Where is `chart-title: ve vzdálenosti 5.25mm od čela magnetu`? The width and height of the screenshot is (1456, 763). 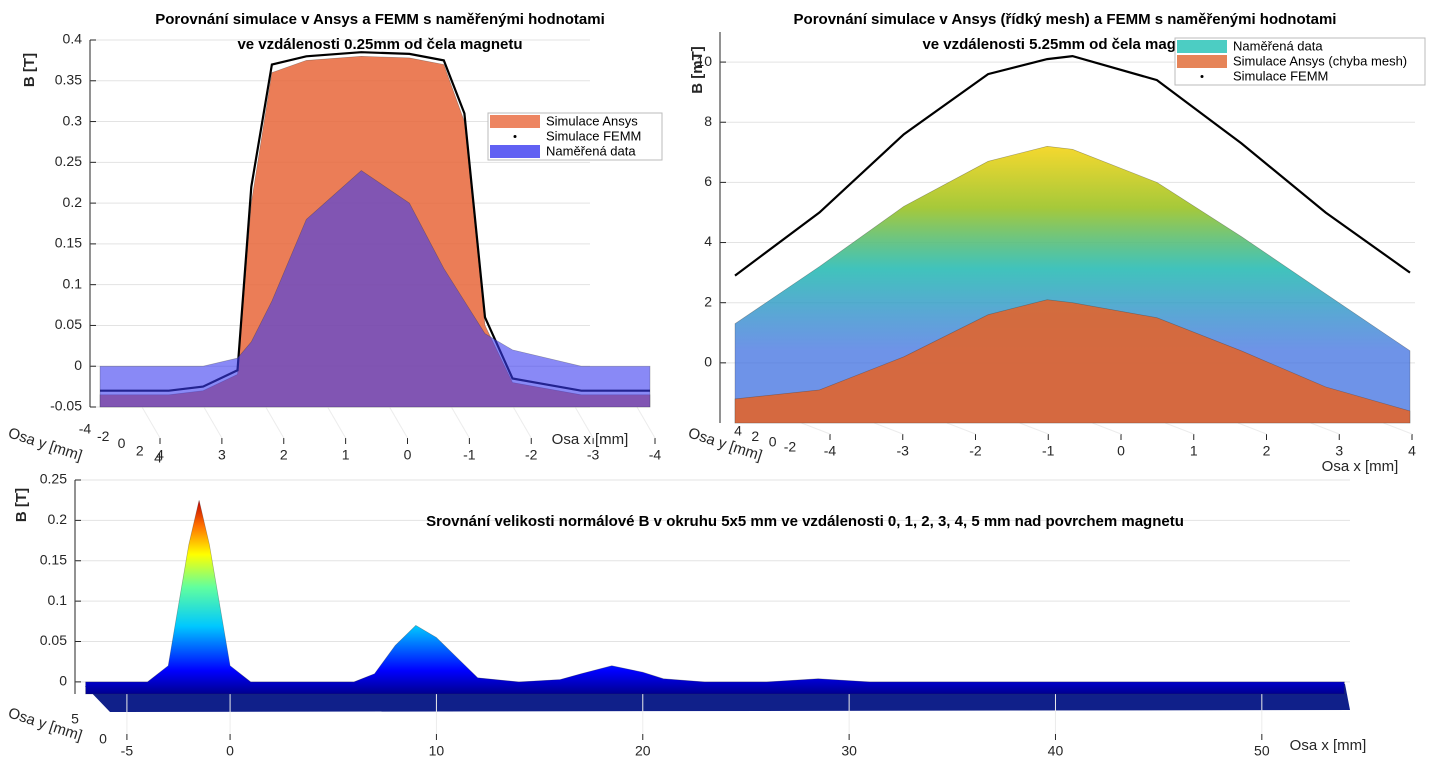
chart-title: ve vzdálenosti 5.25mm od čela magnetu is located at coordinates (1064, 44).